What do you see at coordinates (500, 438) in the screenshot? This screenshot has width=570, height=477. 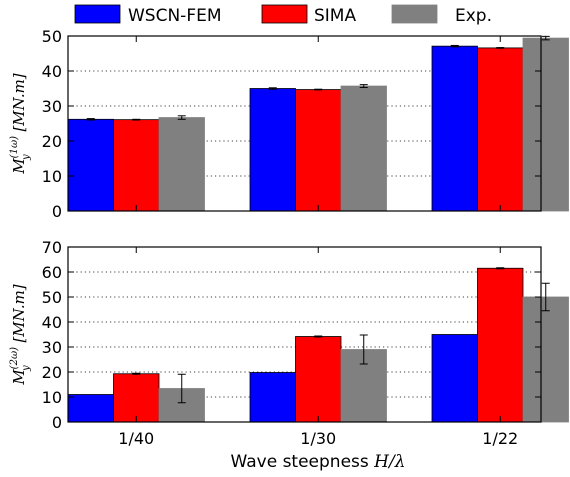 I see `x-tick-label: 1/22` at bounding box center [500, 438].